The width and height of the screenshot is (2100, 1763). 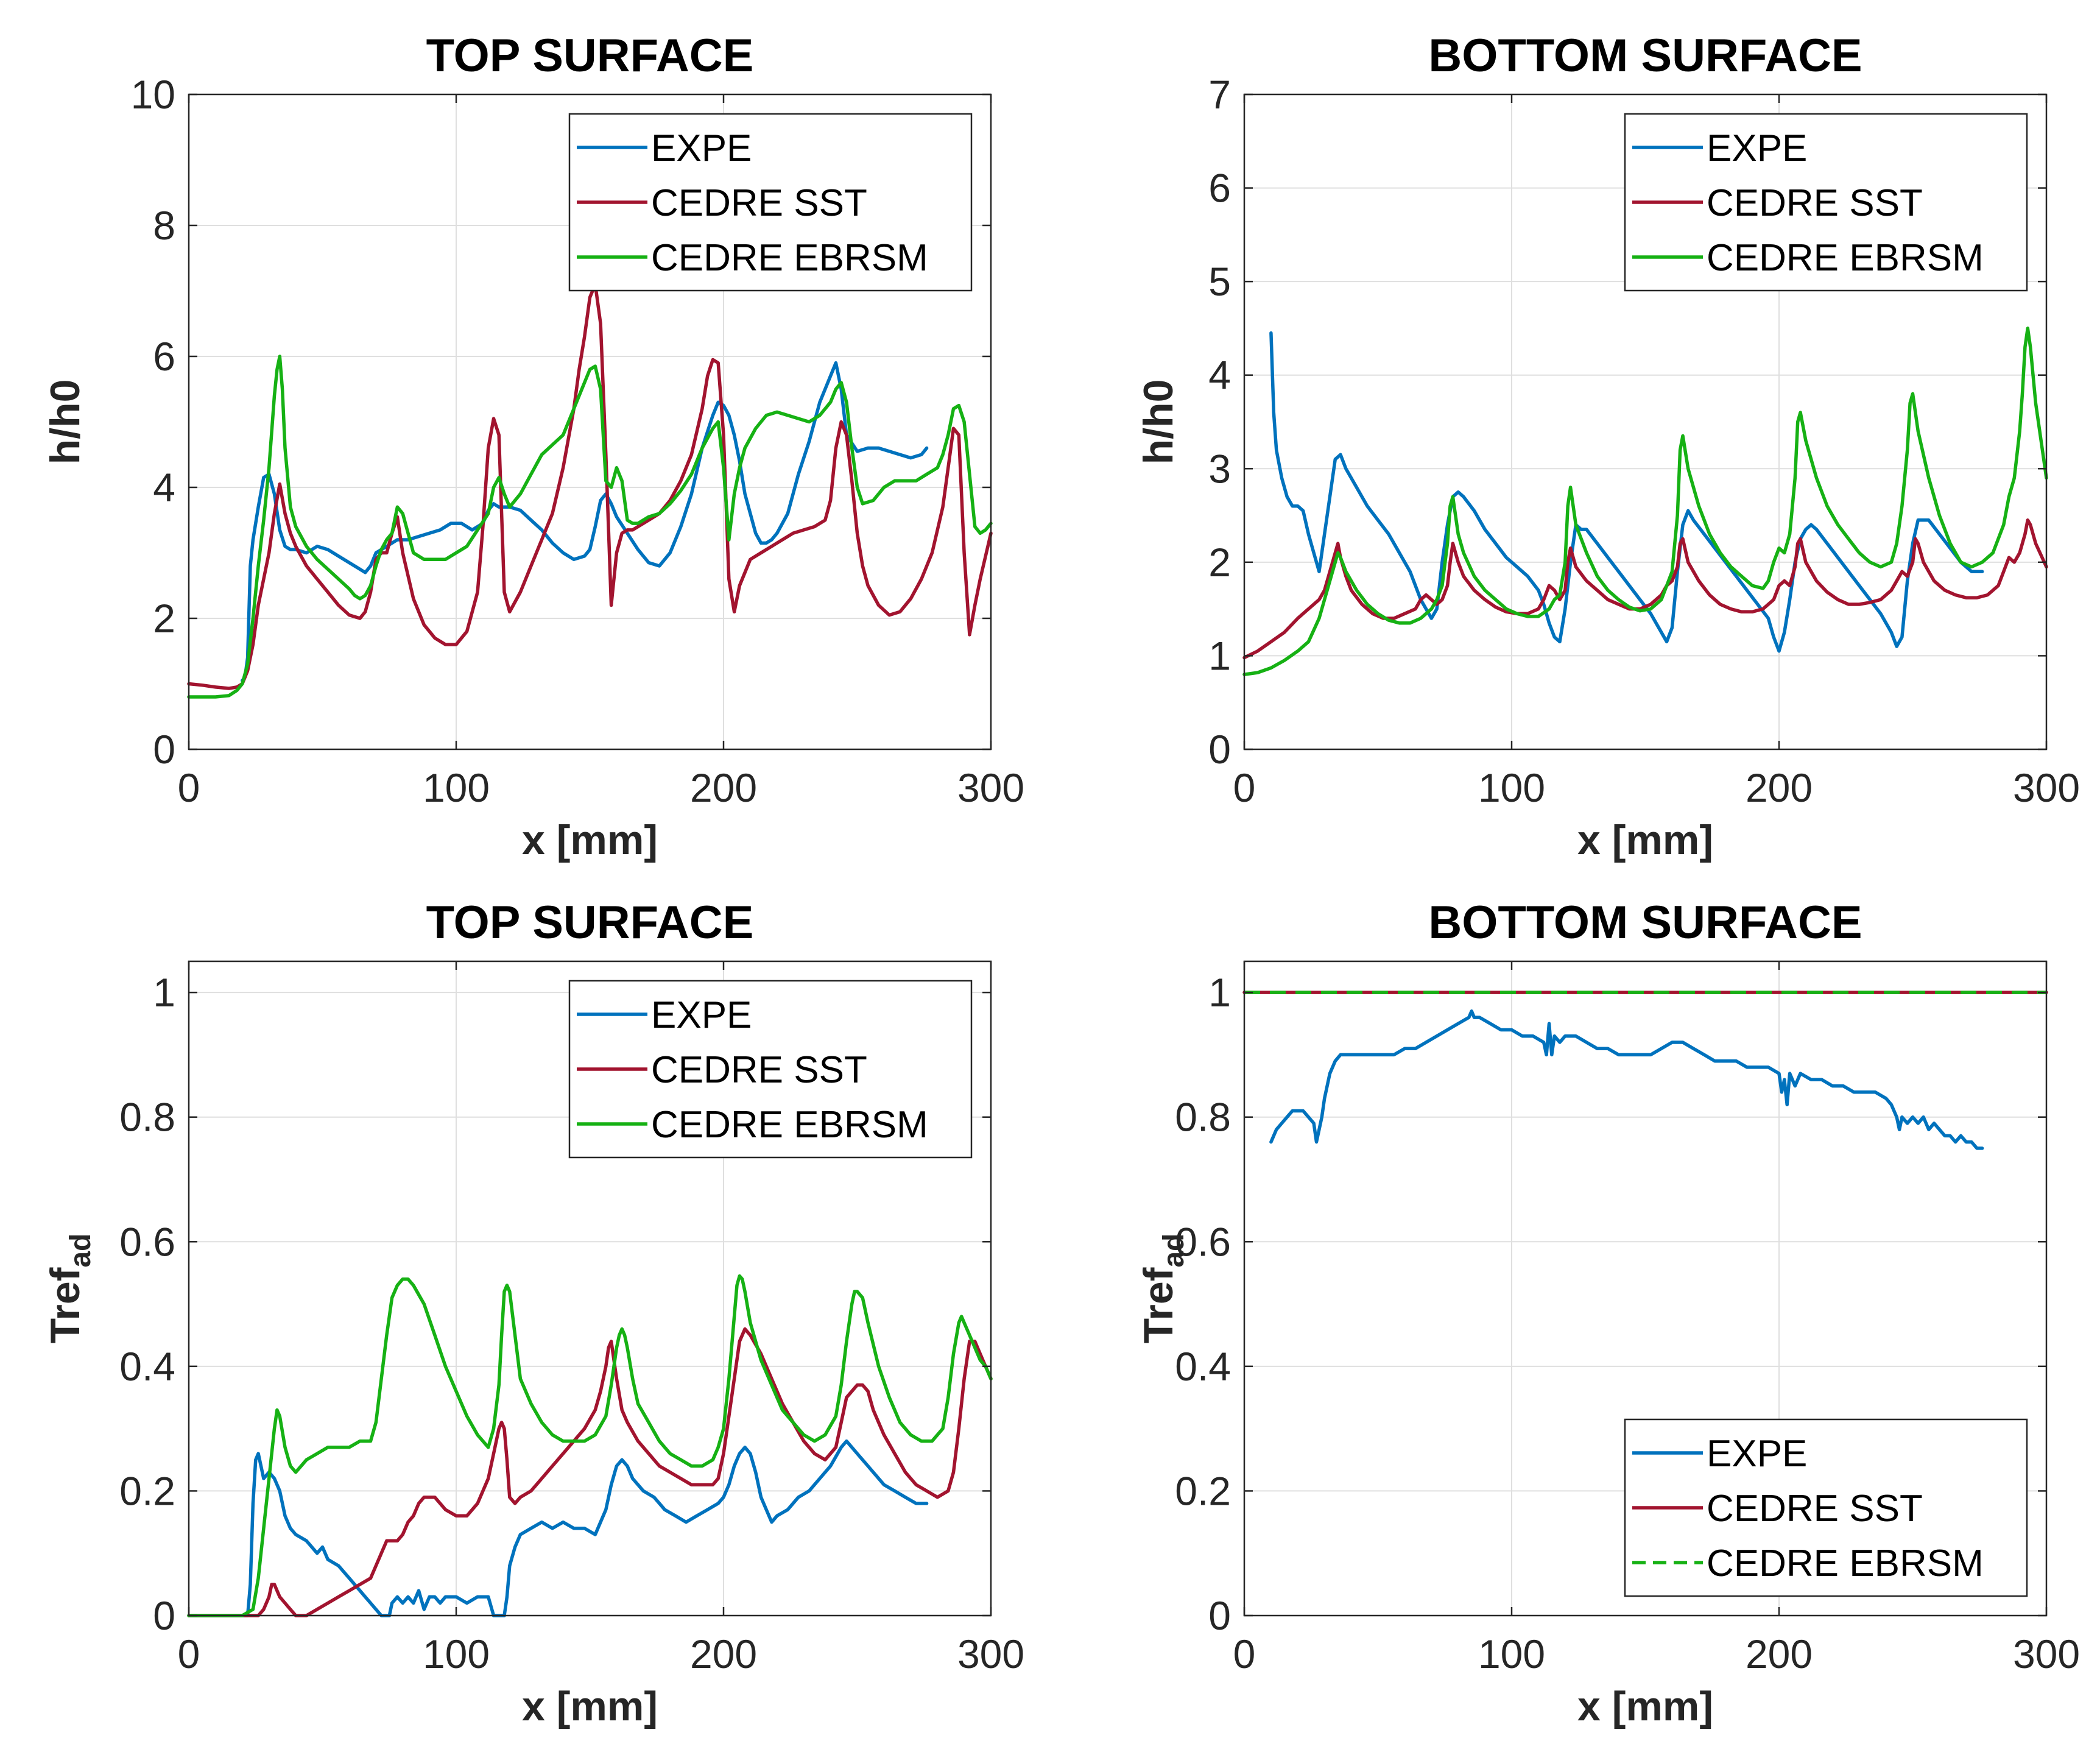 I want to click on y-tick-label: 8, so click(x=164, y=225).